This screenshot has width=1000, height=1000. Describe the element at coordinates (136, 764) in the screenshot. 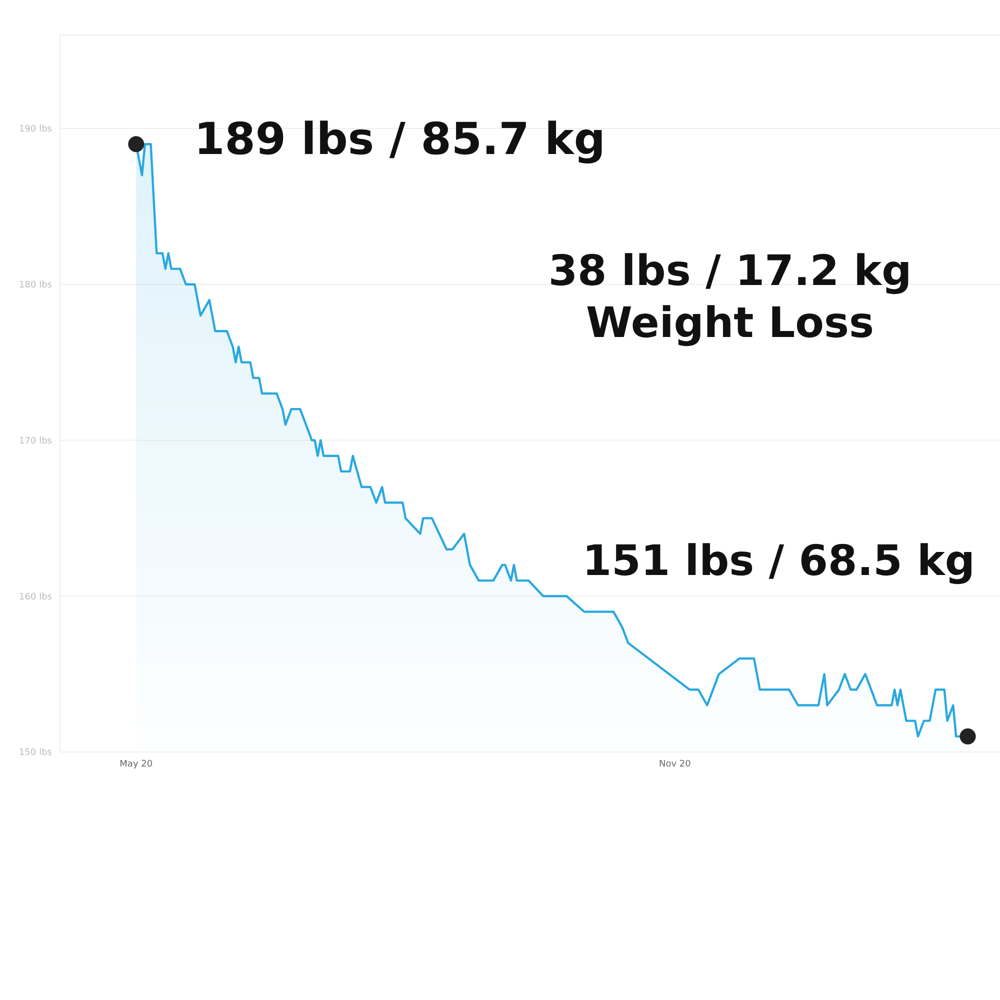

I see `x-tick-label: May 20` at that location.